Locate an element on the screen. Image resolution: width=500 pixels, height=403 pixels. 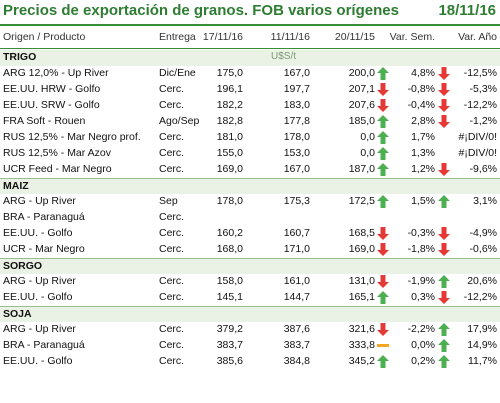
row-var-year: -5,3% is located at coordinates (483, 89).